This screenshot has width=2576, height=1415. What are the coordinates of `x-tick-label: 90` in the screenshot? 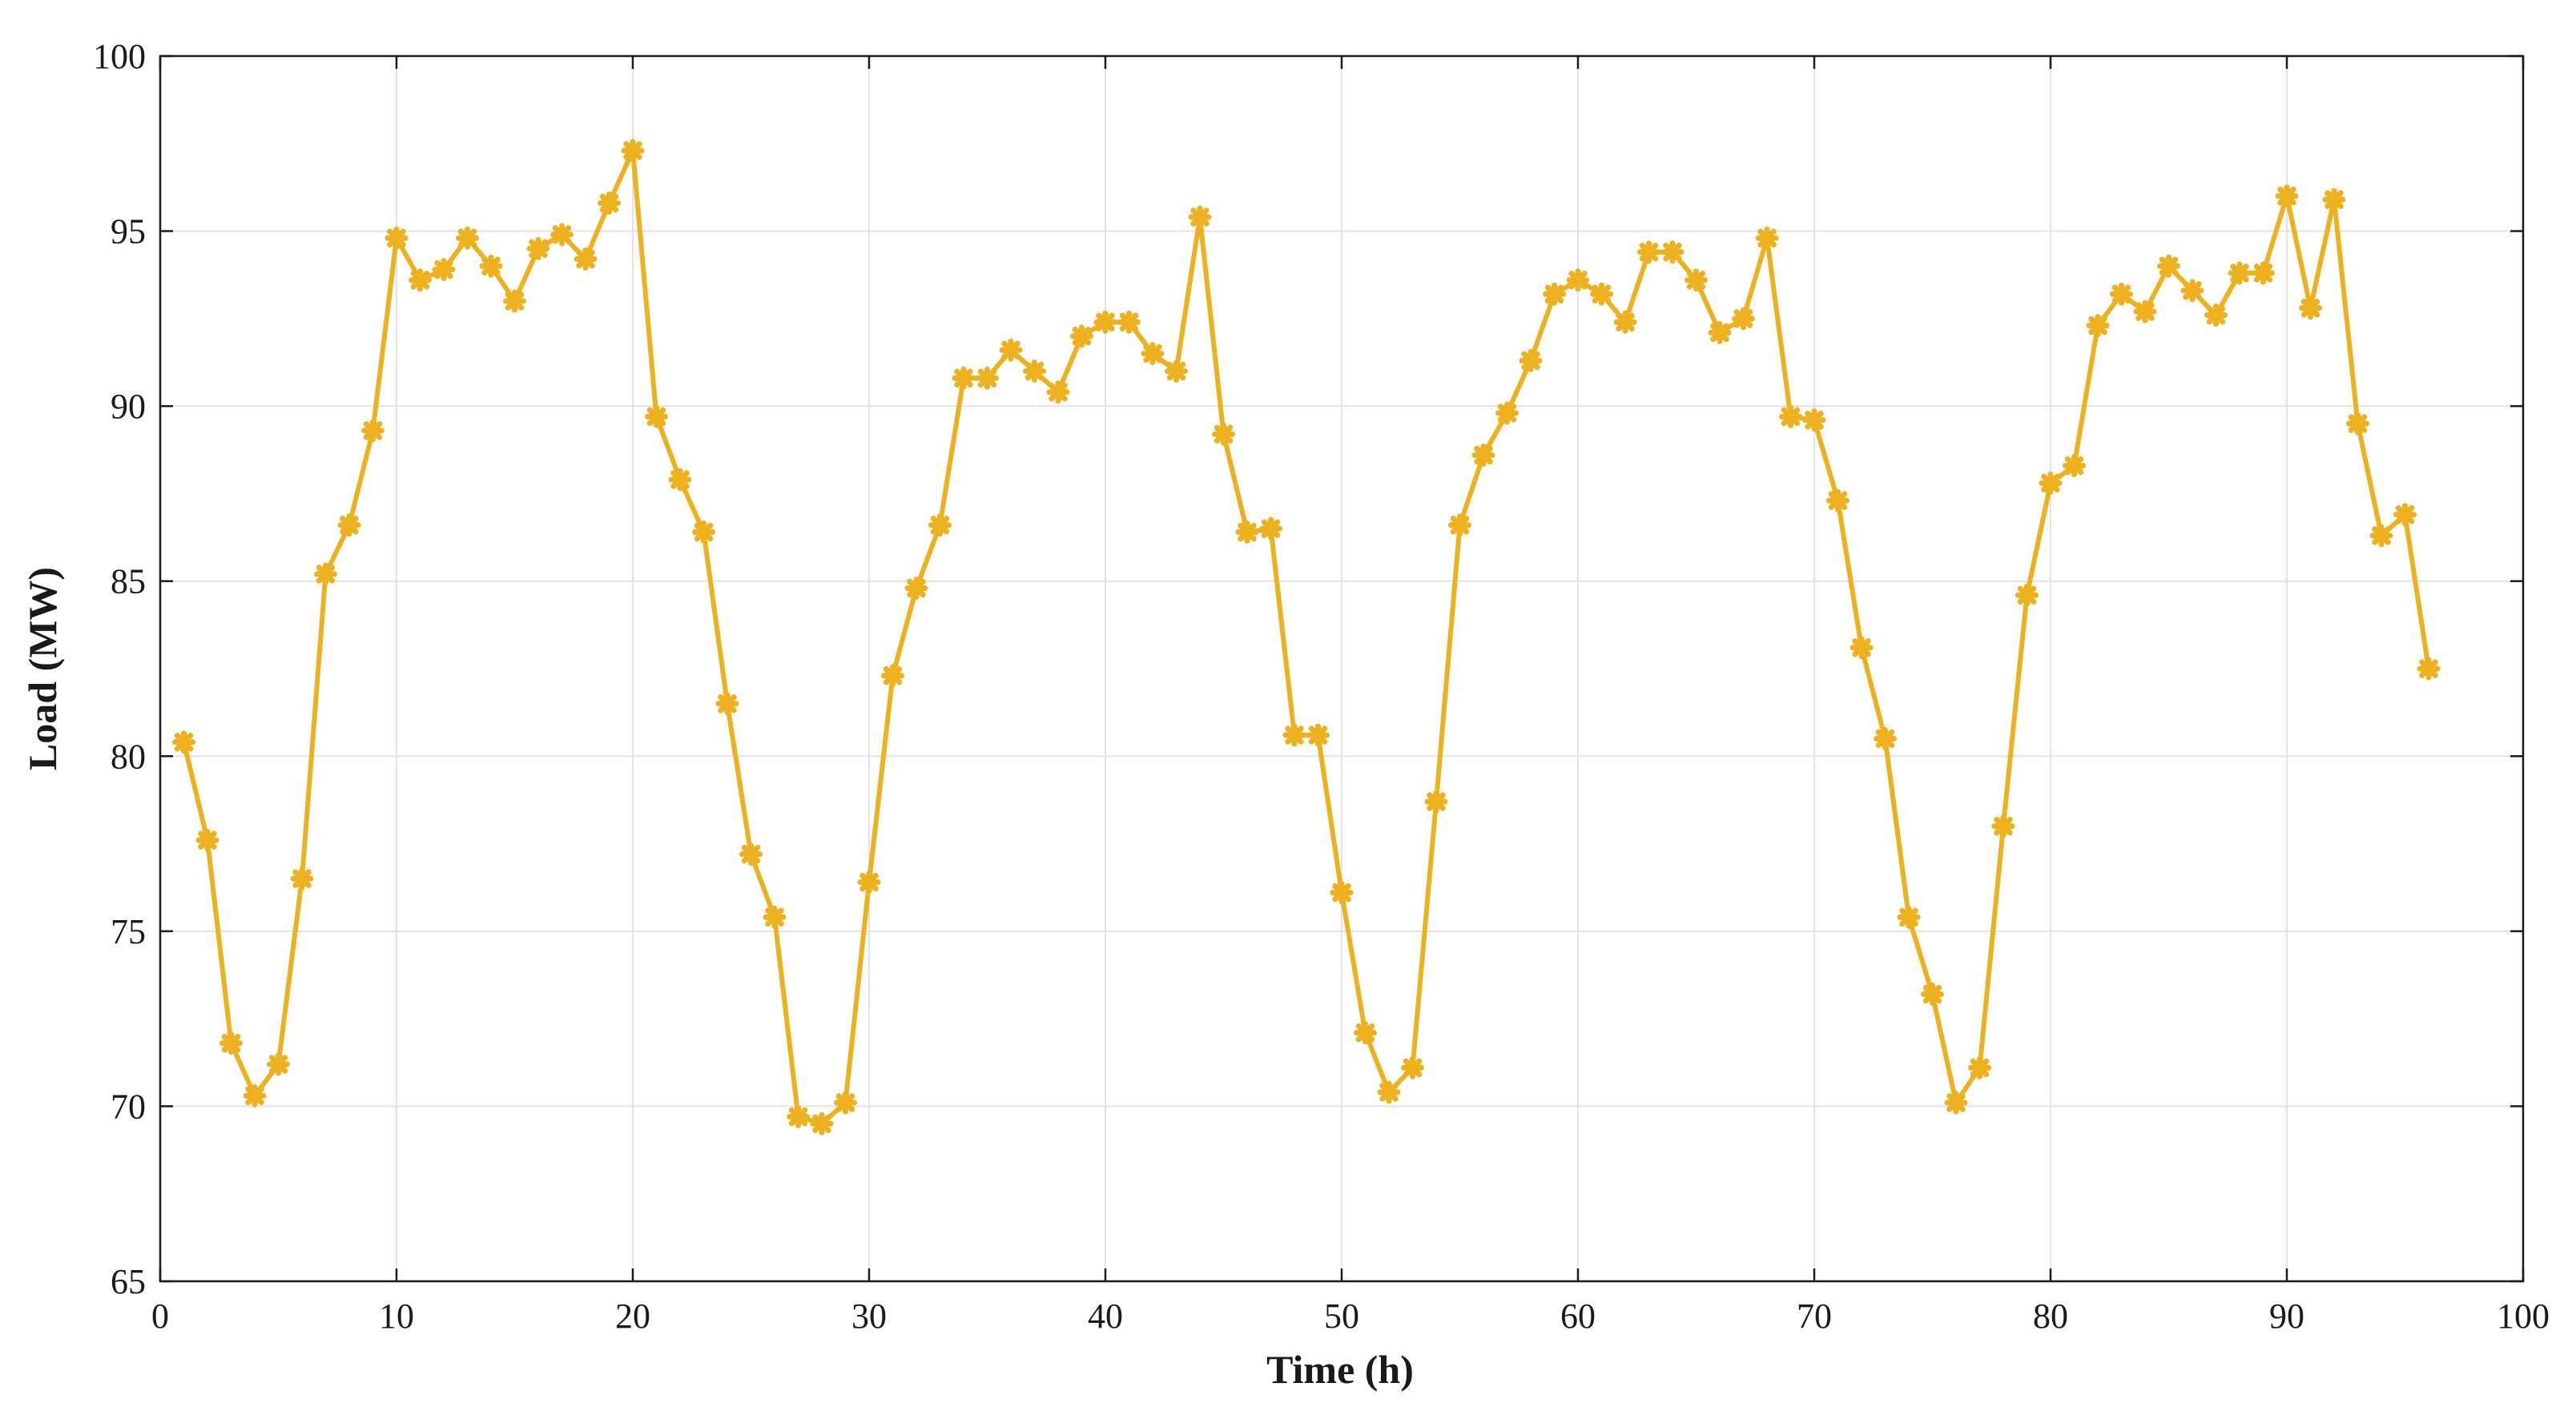 It's located at (2286, 1316).